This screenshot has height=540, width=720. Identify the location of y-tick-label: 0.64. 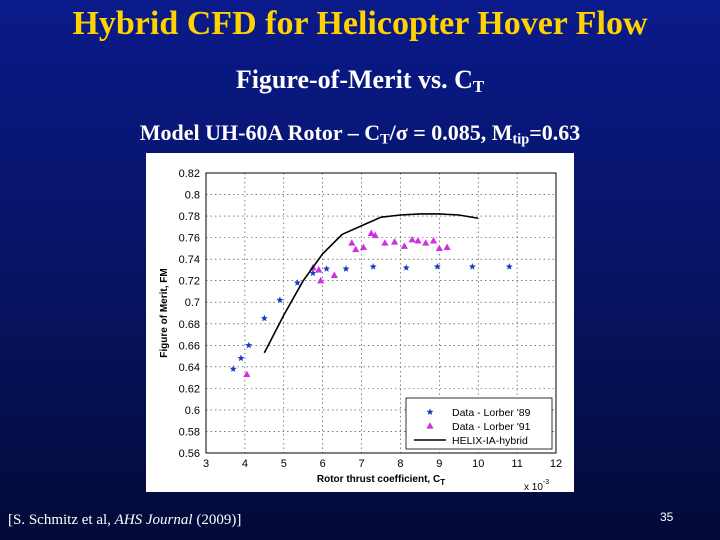
(189, 368).